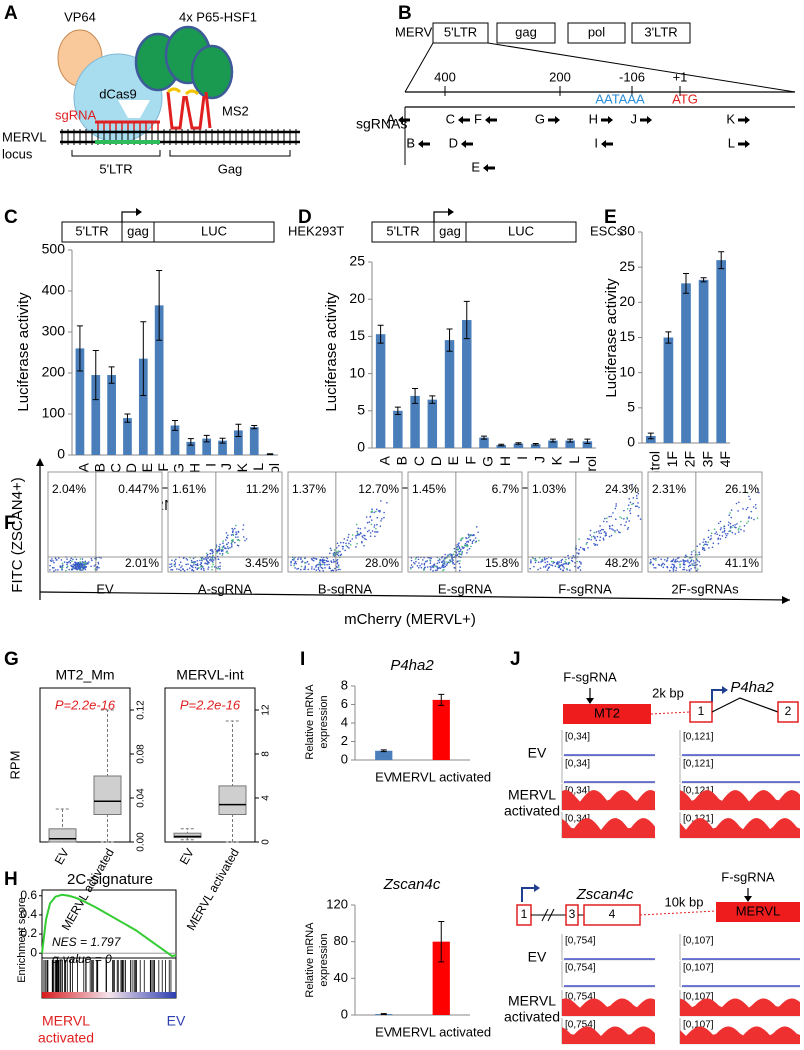  Describe the element at coordinates (361, 410) in the screenshot. I see `y-tick-label: 5` at that location.